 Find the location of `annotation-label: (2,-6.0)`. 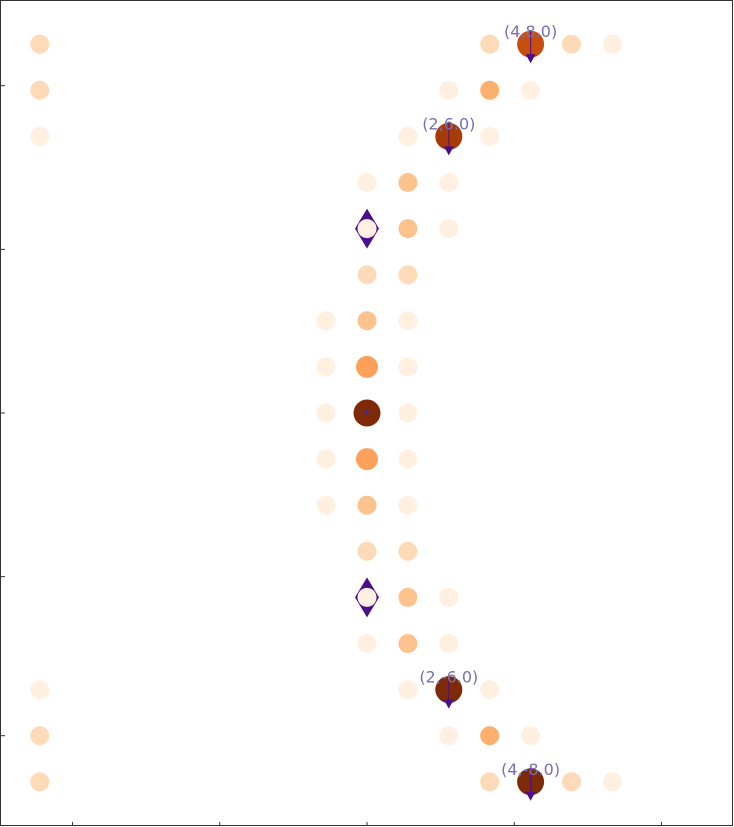

annotation-label: (2,-6.0) is located at coordinates (448, 677).